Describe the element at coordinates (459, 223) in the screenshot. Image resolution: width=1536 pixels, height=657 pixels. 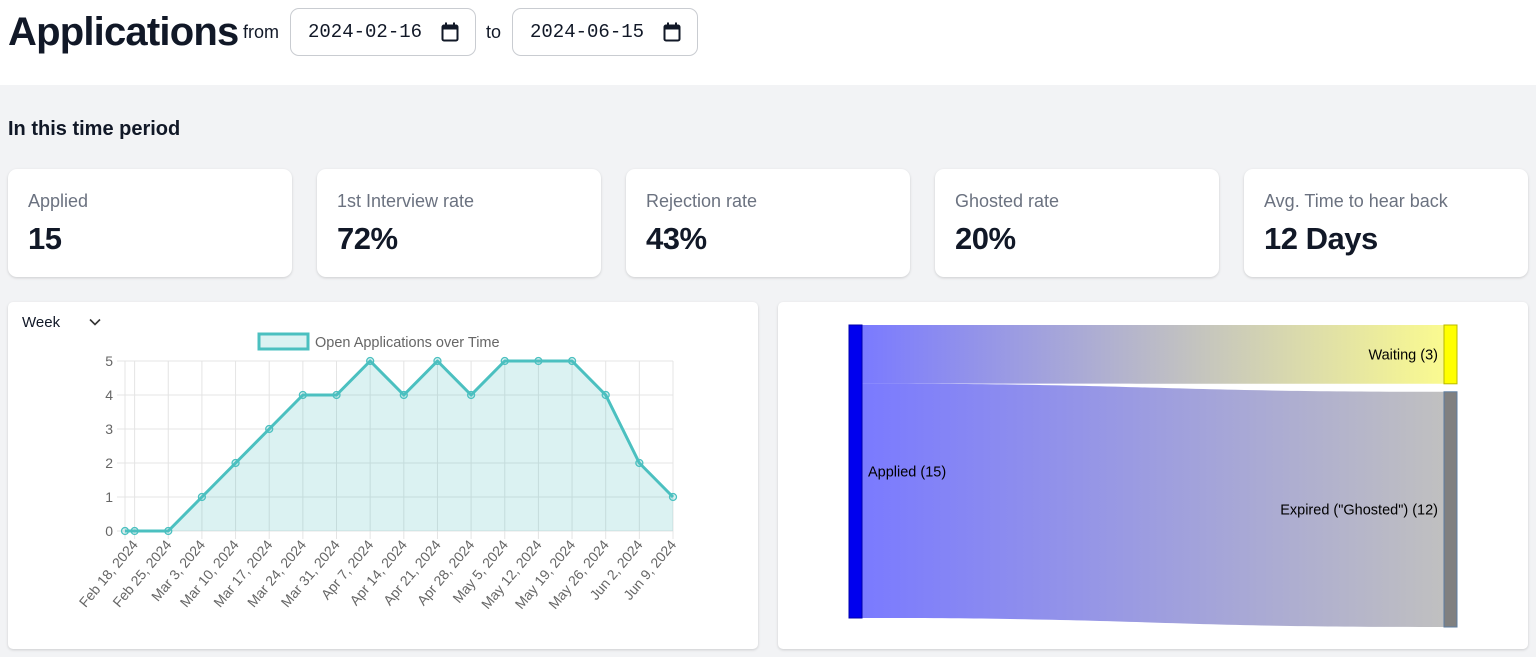
I see `stat-card-interview-rate: 1st Interview rate 72%` at that location.